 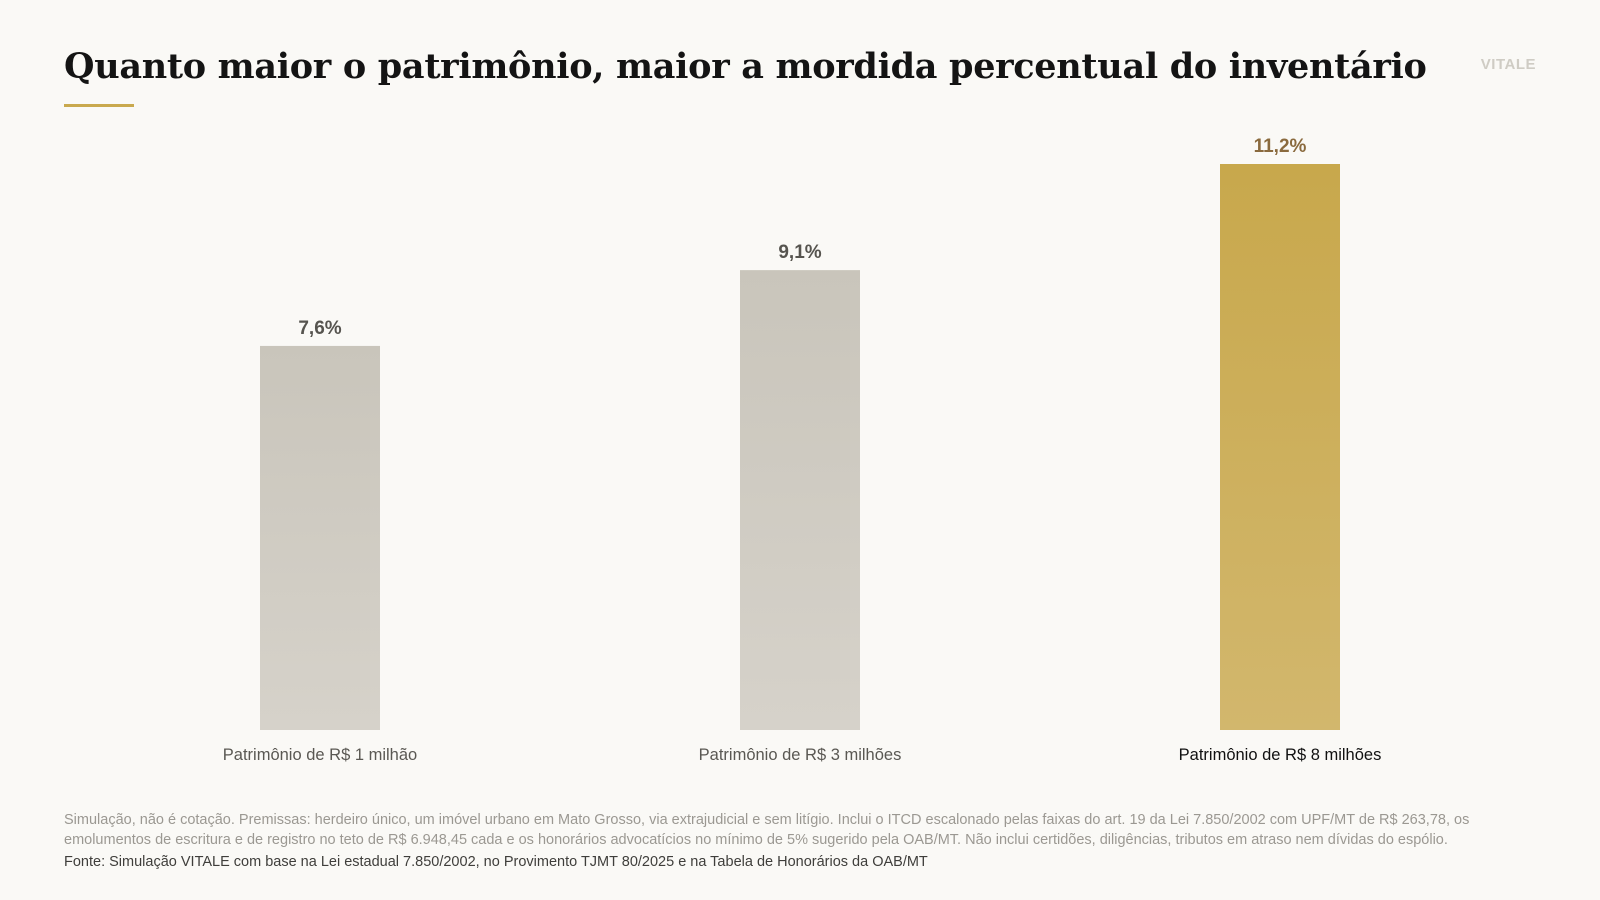 I want to click on title-accent-line, so click(x=99, y=105).